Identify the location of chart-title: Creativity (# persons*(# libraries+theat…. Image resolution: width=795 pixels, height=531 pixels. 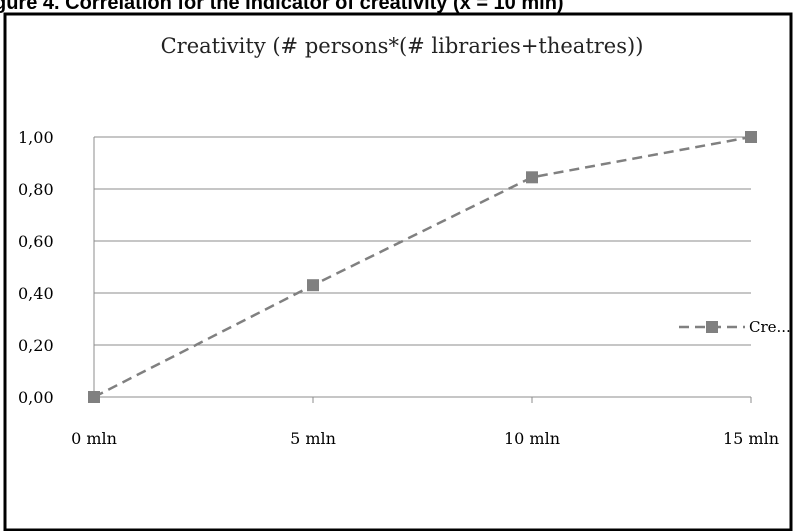
(402, 46).